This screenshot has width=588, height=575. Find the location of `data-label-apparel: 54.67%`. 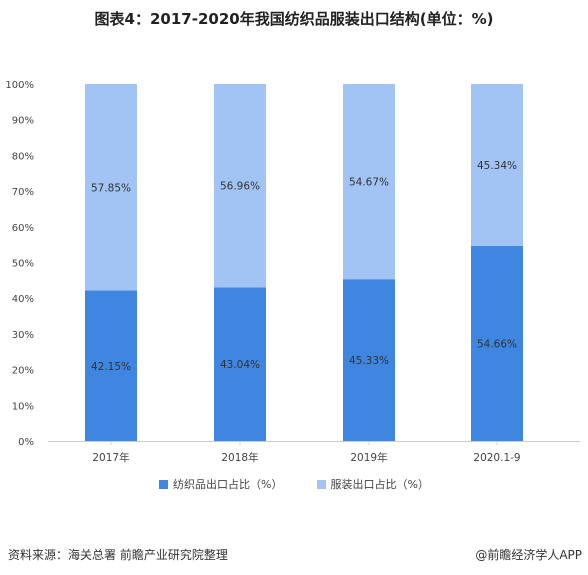

data-label-apparel: 54.67% is located at coordinates (369, 183).